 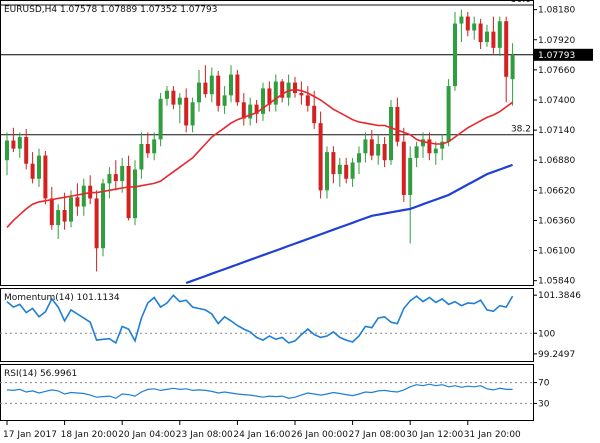 I want to click on fib-level-label: 50.0, so click(x=521, y=2).